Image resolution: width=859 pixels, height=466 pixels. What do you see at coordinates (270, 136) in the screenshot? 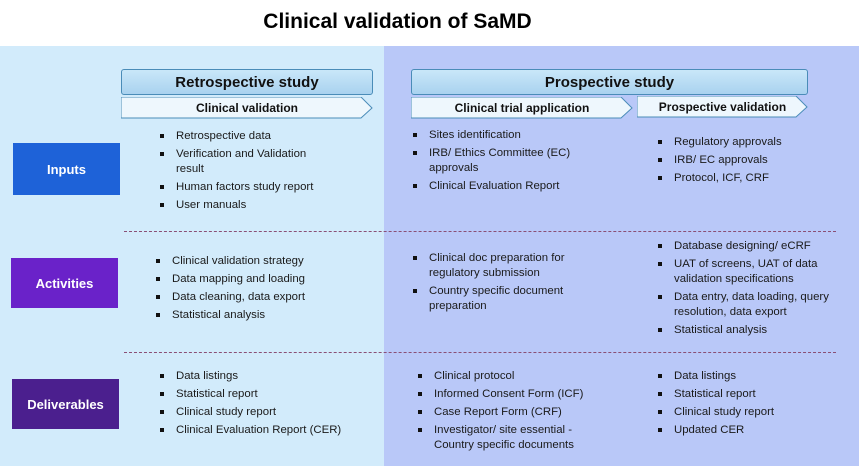
I see `list-item: Retrospective data` at bounding box center [270, 136].